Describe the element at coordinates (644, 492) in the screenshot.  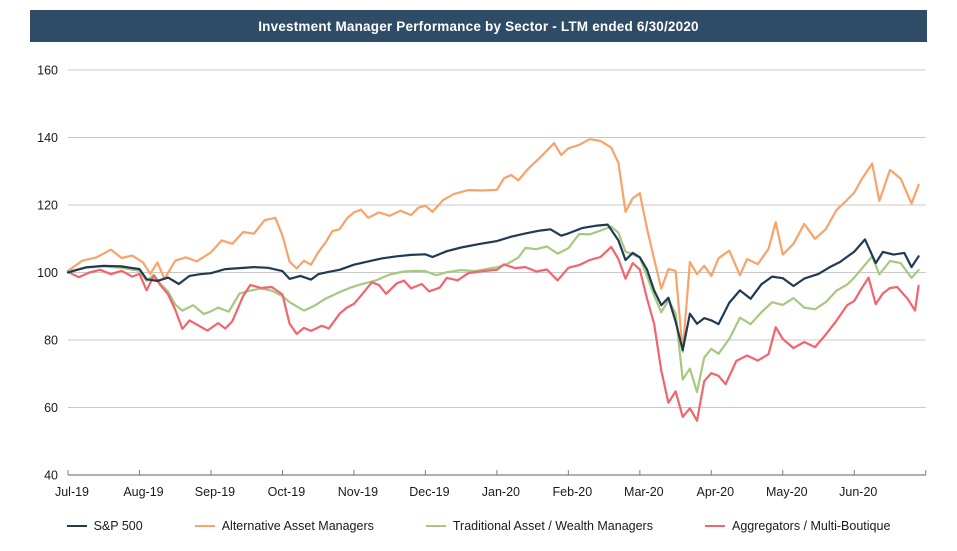
I see `x-tick-label-Mar-20: Mar-20` at that location.